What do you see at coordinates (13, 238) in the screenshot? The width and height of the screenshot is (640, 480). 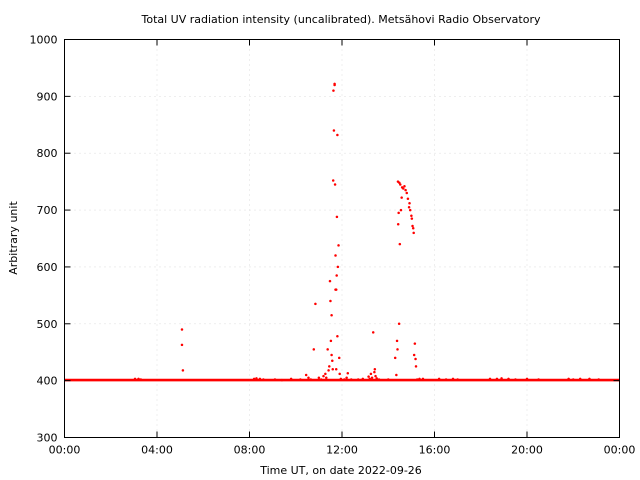 I see `y-axis-label: Arbitrary unit` at bounding box center [13, 238].